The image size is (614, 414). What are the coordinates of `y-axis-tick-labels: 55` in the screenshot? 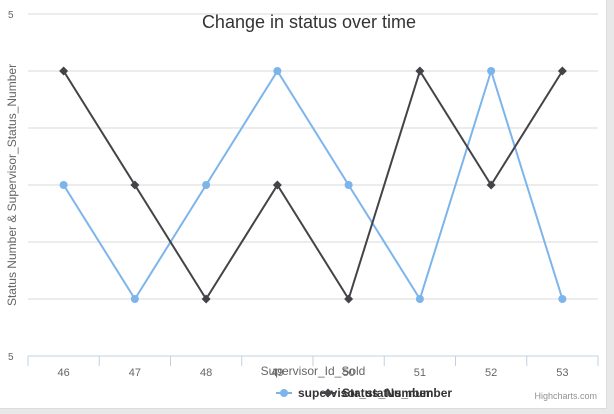 It's located at (11, 186).